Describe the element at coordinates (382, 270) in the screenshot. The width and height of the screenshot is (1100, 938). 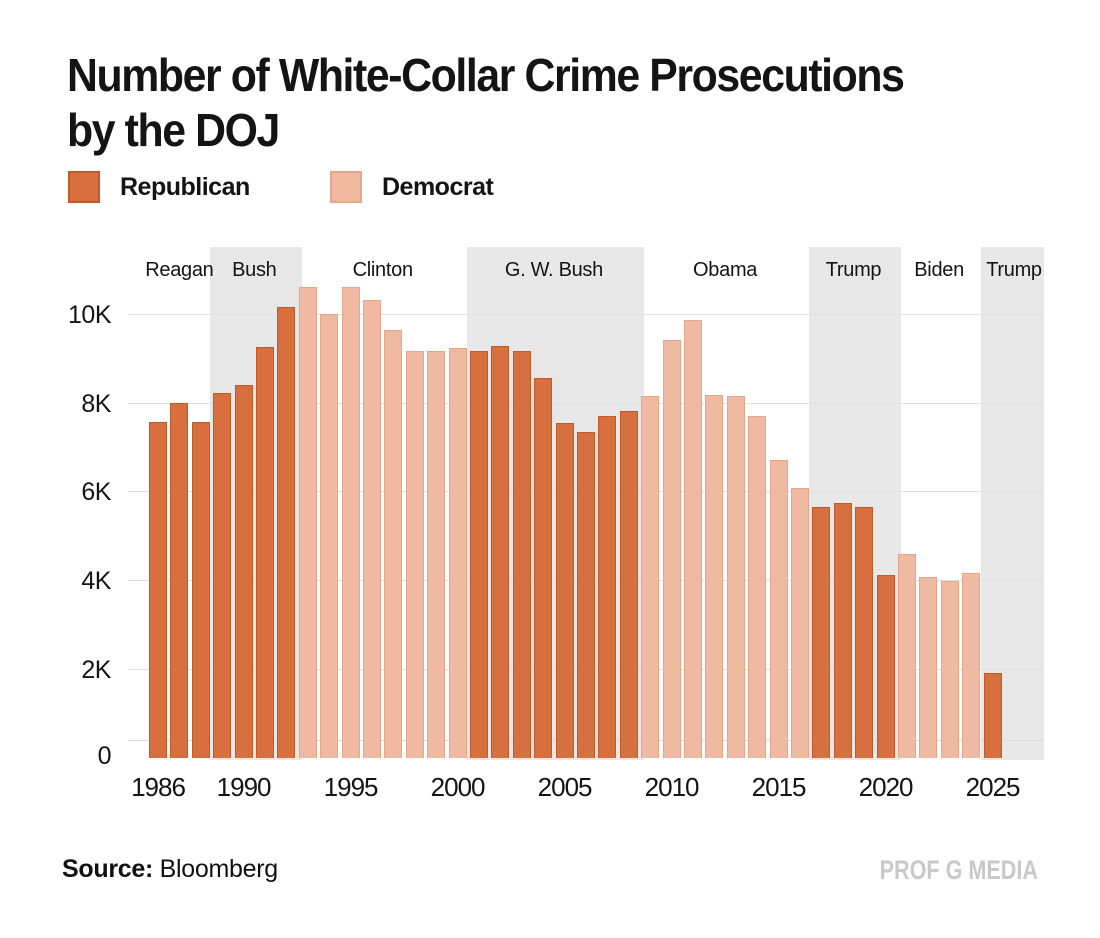
I see `era-label-clinton-1993: Clinton` at that location.